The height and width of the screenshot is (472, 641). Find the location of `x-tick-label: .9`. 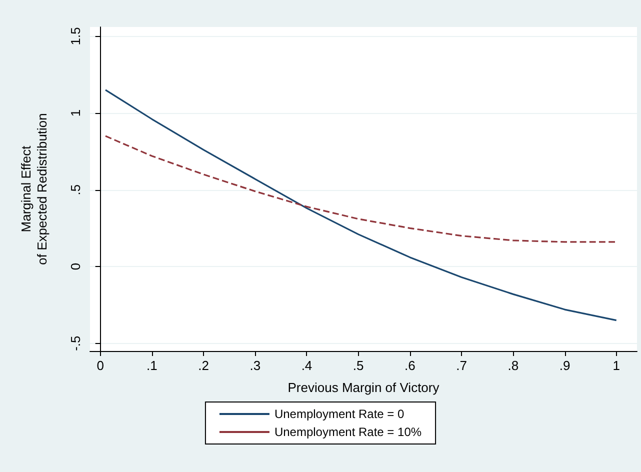

x-tick-label: .9 is located at coordinates (564, 365).